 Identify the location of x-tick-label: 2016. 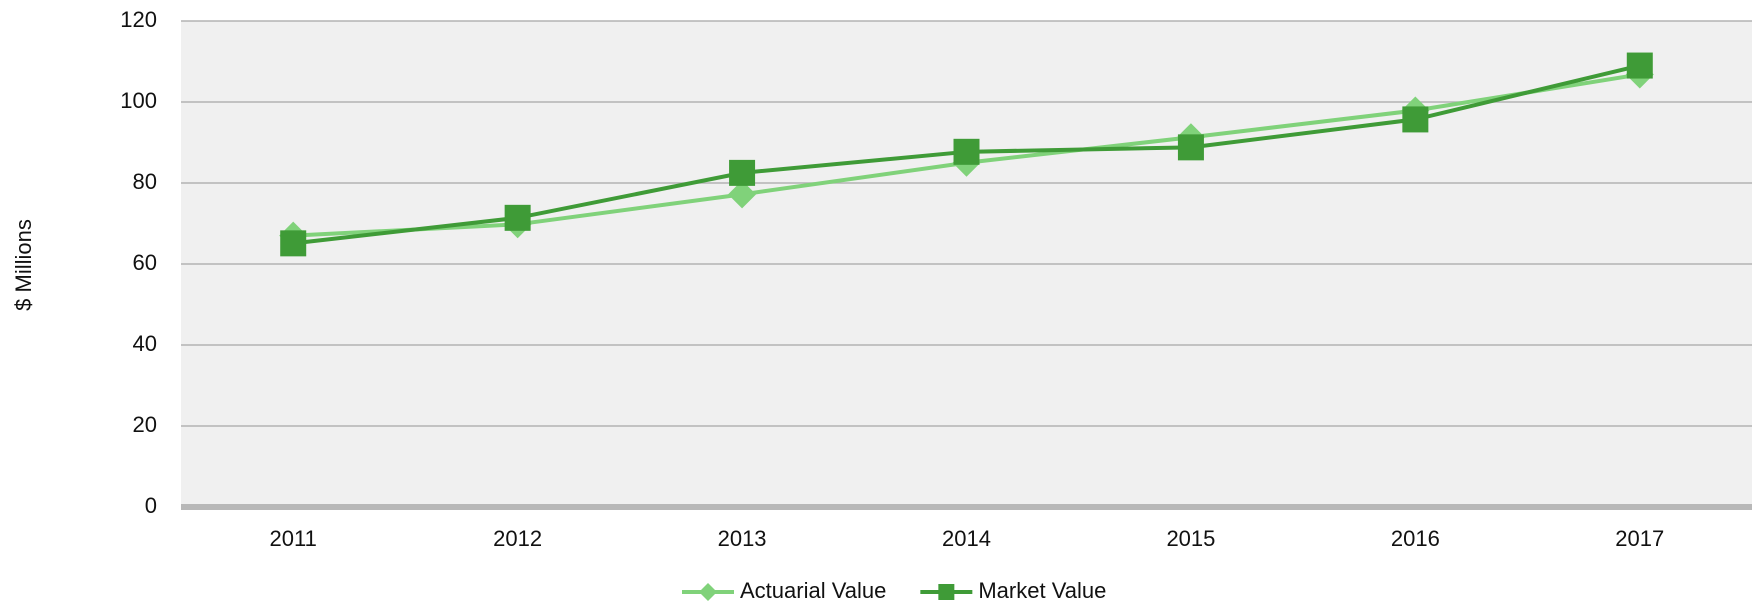
(1415, 538).